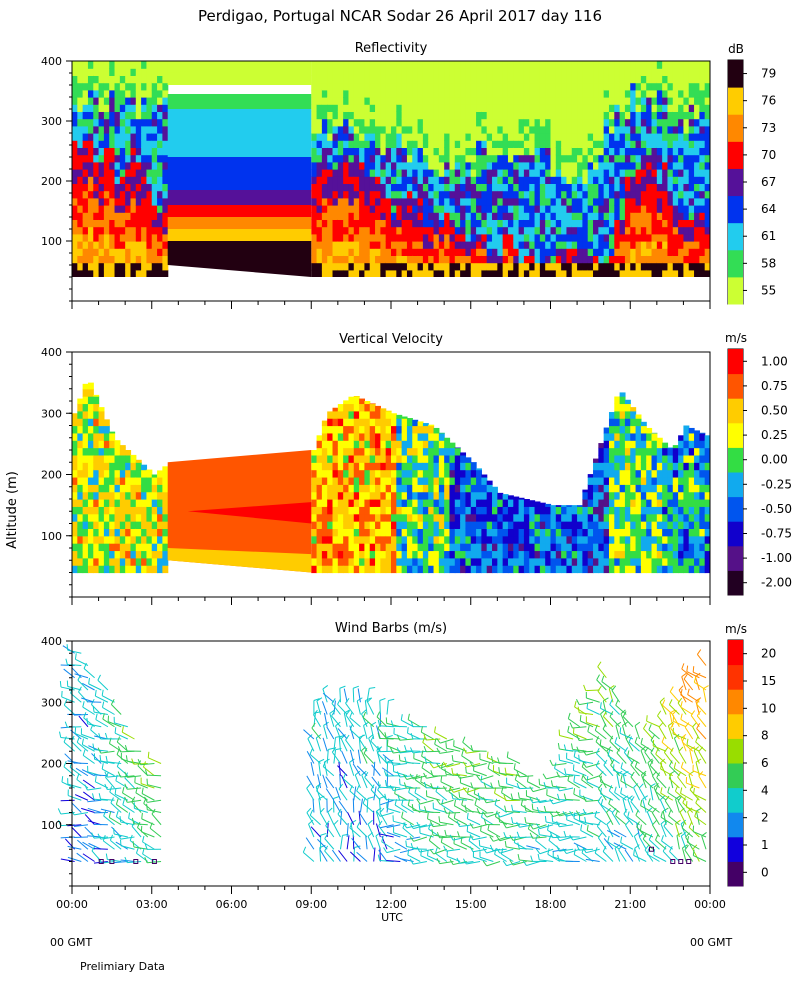  Describe the element at coordinates (239, 173) in the screenshot. I see `reflectivity-gap-band` at that location.